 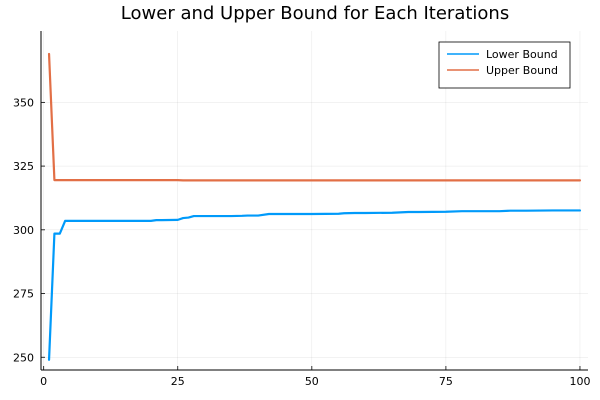 I want to click on y-tick-label: 325, so click(x=23, y=166).